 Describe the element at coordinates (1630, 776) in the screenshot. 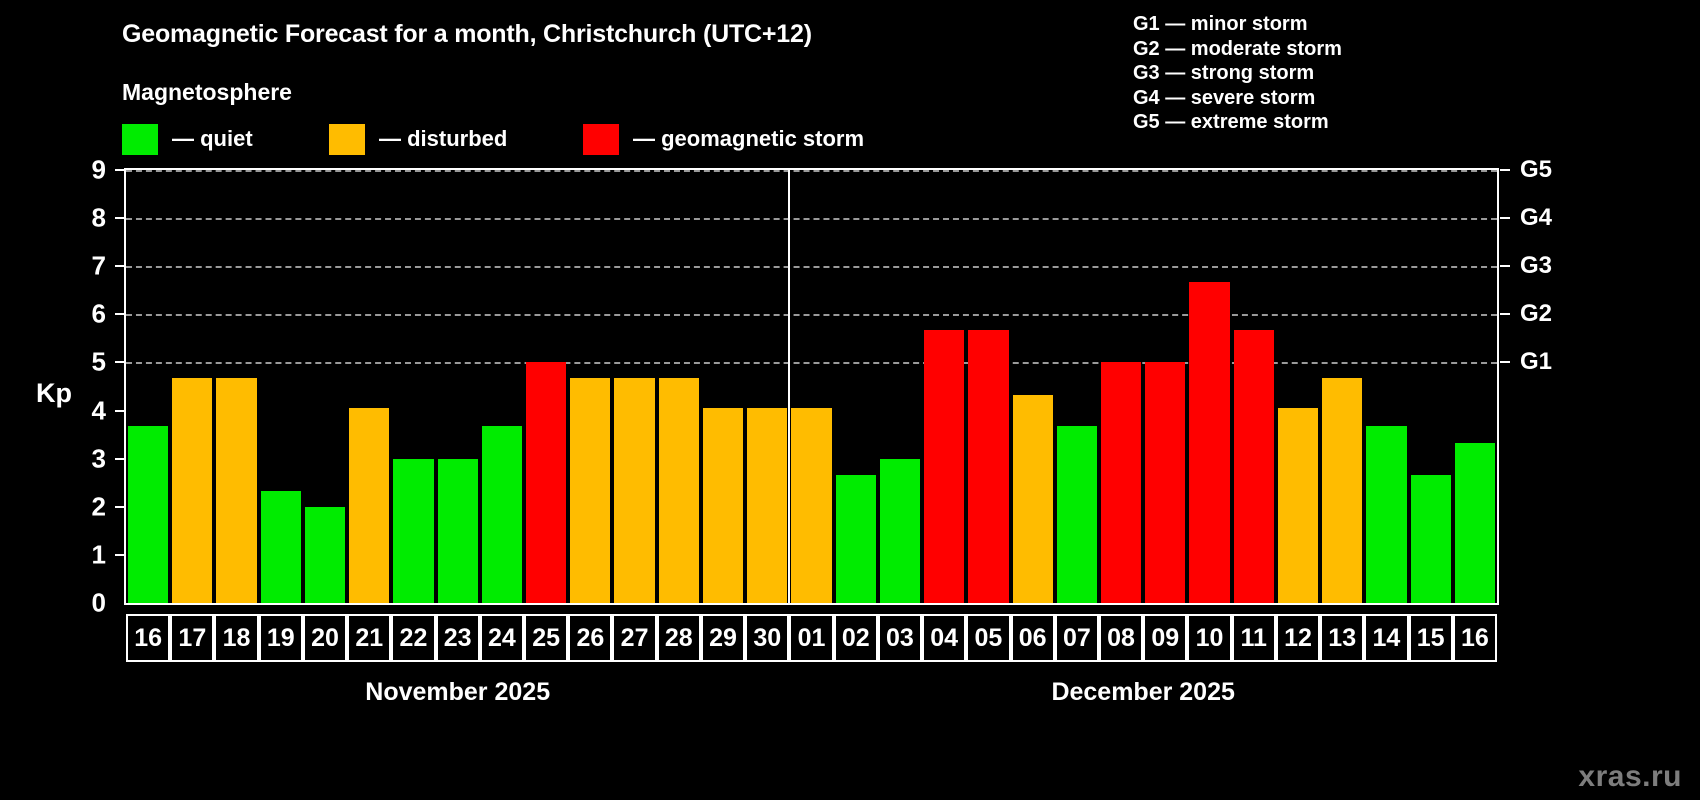

I see `watermark: xras.ru` at that location.